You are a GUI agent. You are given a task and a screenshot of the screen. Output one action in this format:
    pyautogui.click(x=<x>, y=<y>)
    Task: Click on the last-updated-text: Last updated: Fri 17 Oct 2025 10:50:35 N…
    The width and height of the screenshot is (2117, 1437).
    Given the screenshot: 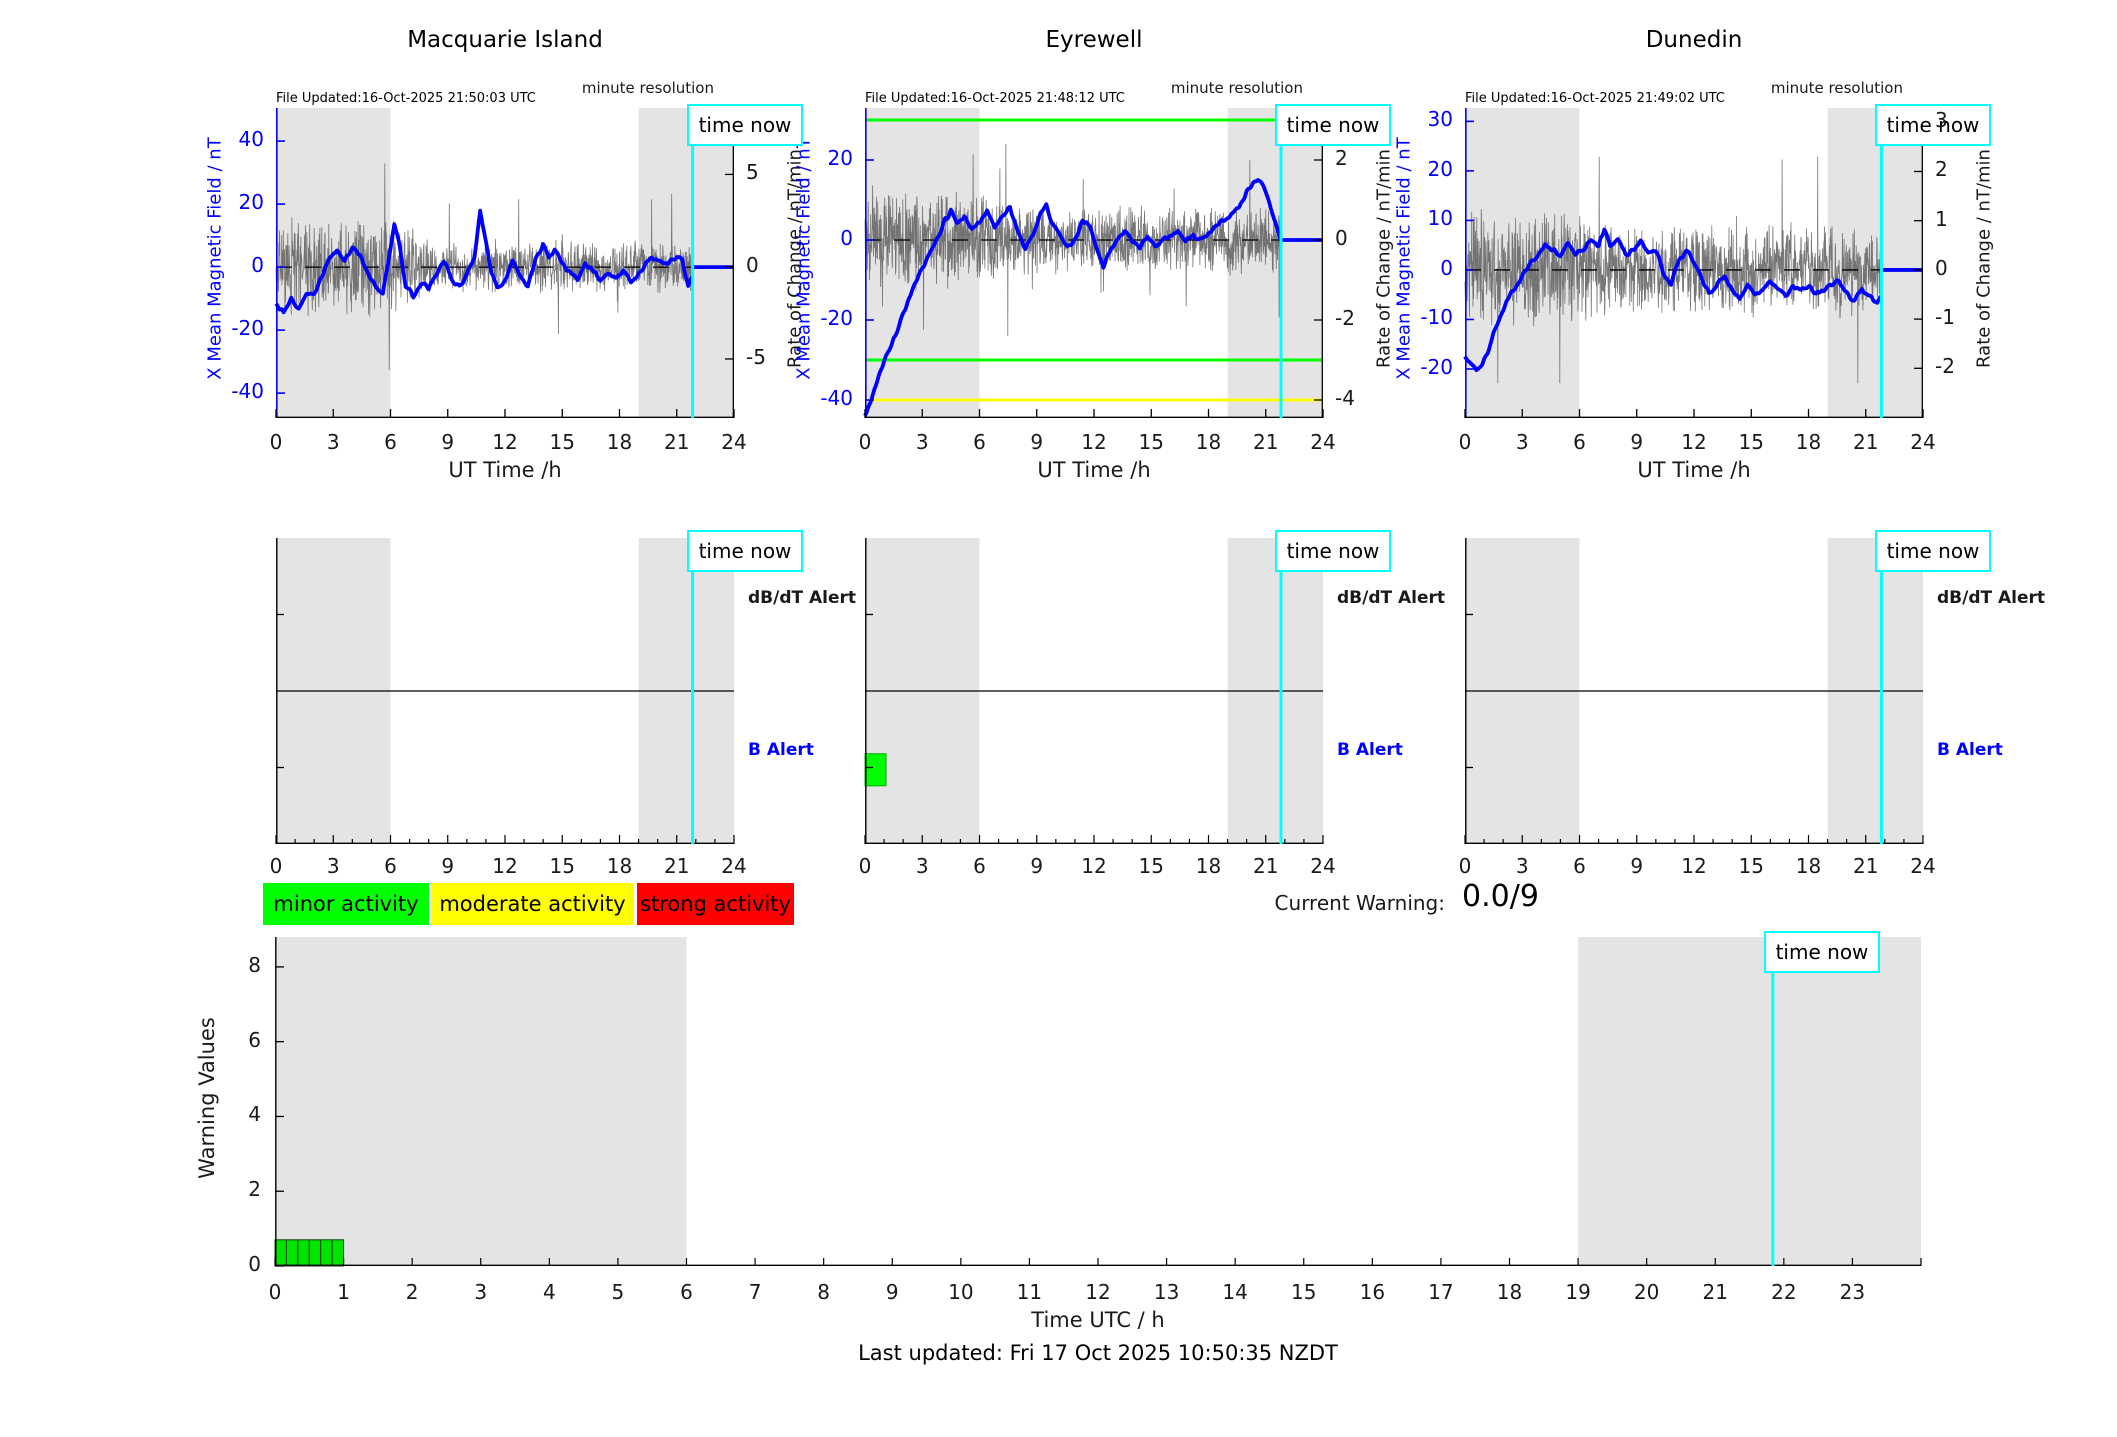 What is the action you would take?
    pyautogui.click(x=1098, y=1353)
    